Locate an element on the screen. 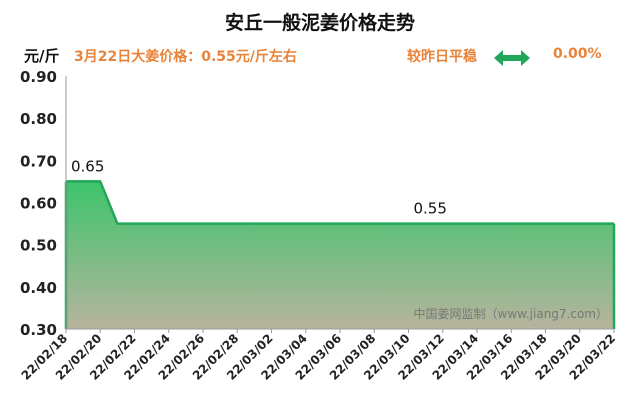 This screenshot has height=410, width=640. data-label: 0.55 is located at coordinates (430, 209).